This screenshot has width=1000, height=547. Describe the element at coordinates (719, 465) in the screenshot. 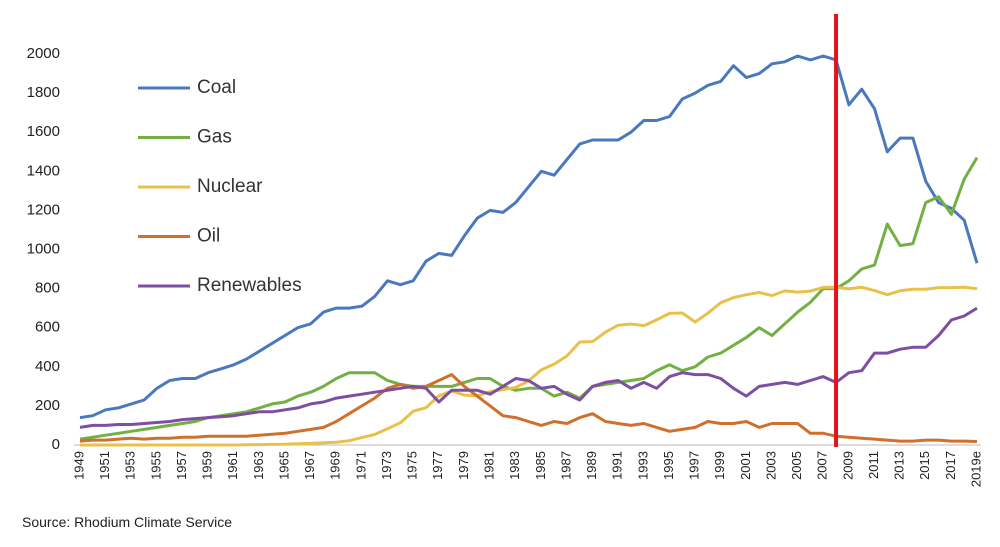

I see `x-tick-label: 1999` at that location.